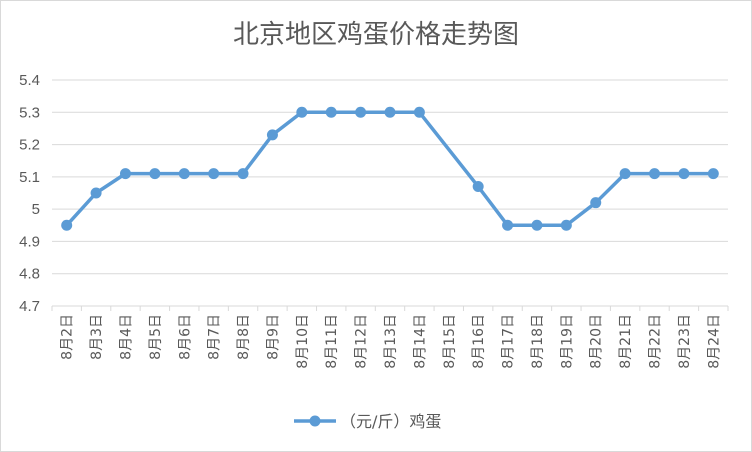 This screenshot has width=752, height=452. What do you see at coordinates (390, 308) in the screenshot?
I see `x-axis` at bounding box center [390, 308].